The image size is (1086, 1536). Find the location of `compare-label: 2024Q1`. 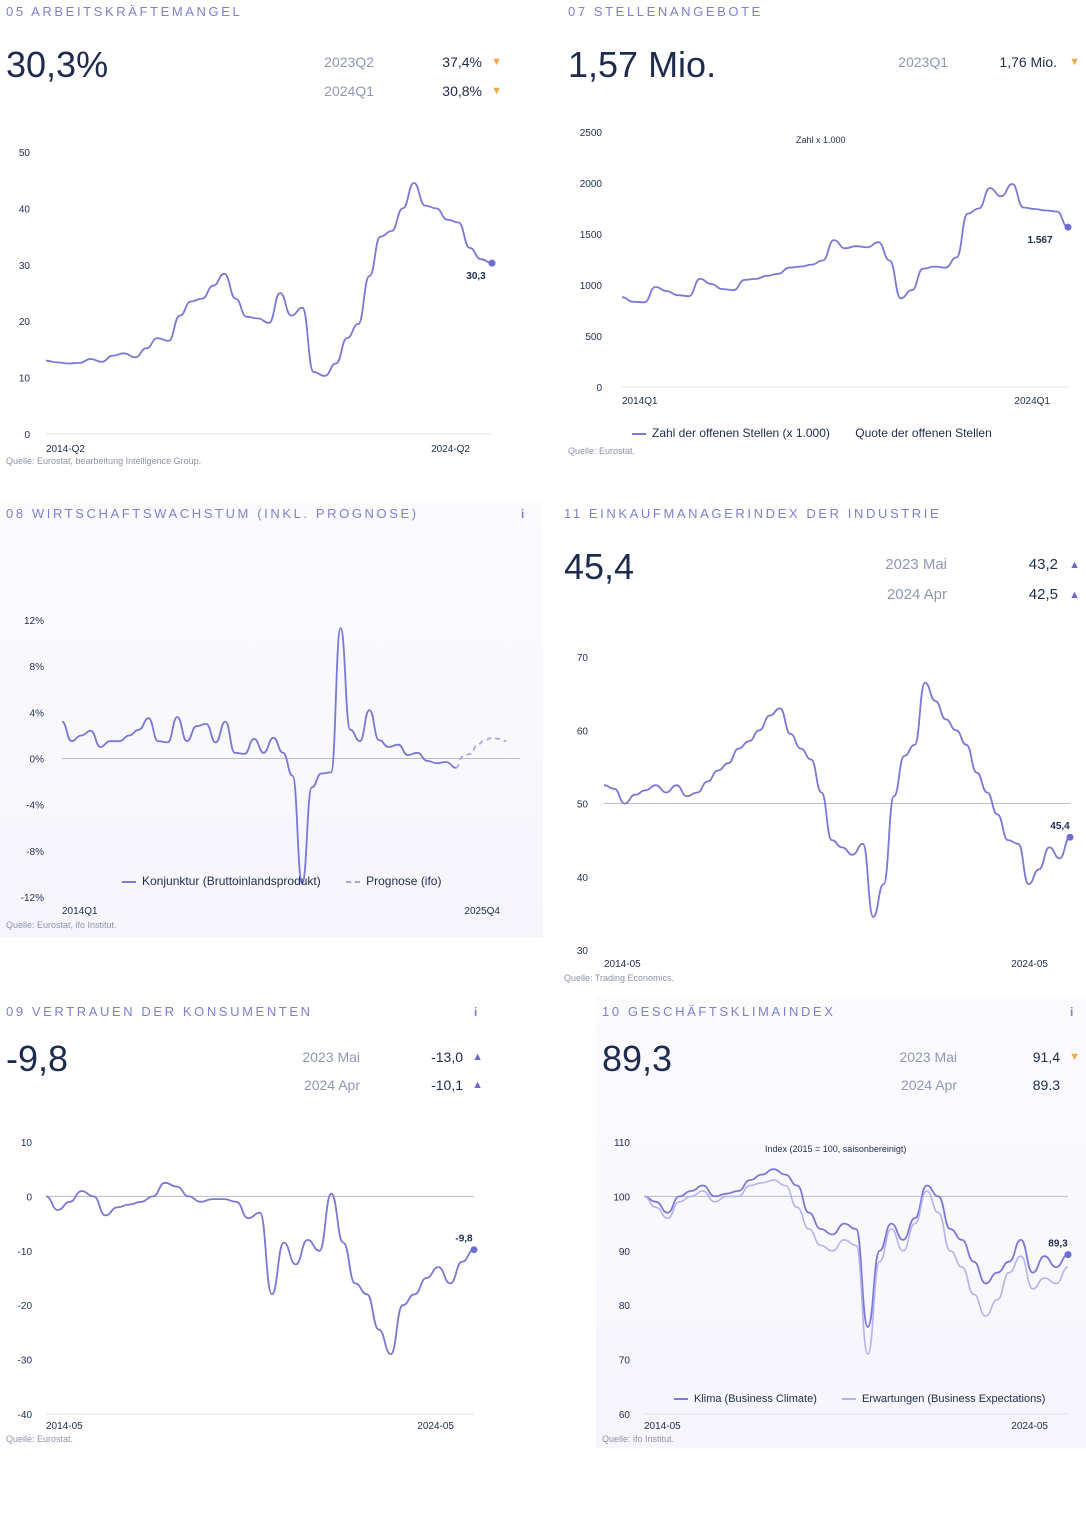

compare-label: 2024Q1 is located at coordinates (349, 91).